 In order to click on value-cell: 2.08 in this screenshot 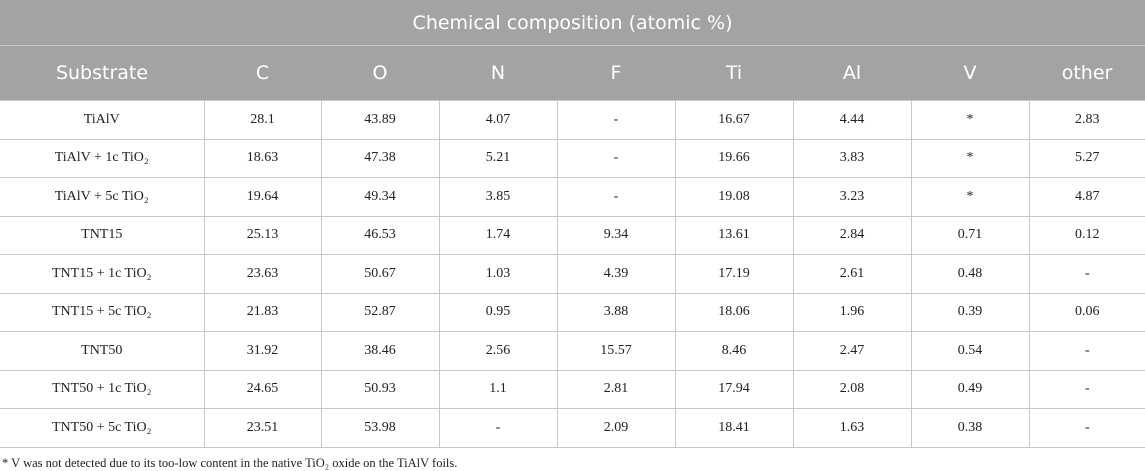, I will do `click(852, 389)`.